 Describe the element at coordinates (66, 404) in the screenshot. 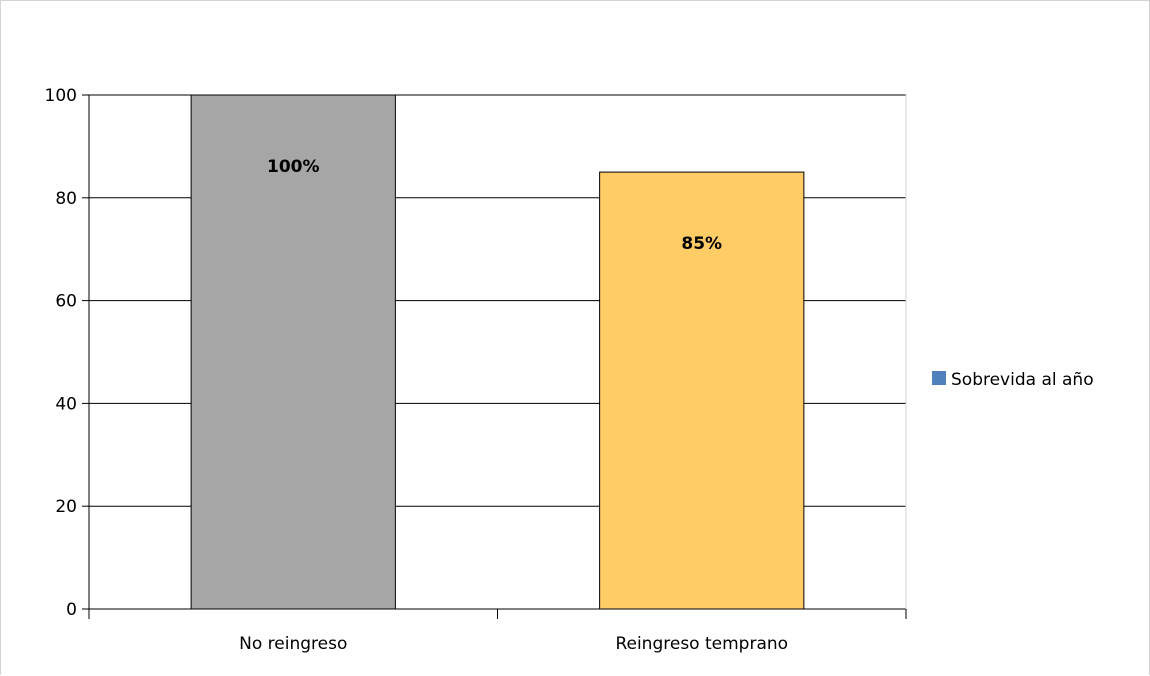

I see `y-tick-label: 40` at that location.